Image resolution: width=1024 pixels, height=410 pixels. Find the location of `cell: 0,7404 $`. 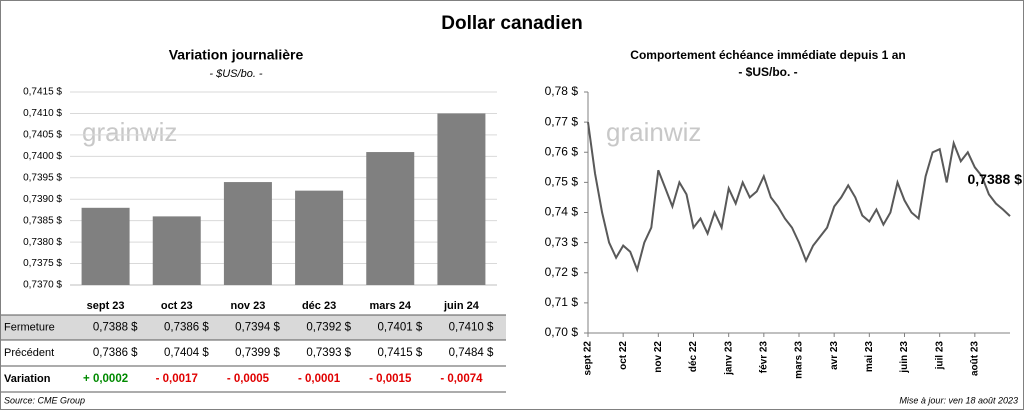

cell: 0,7404 $ is located at coordinates (186, 353).